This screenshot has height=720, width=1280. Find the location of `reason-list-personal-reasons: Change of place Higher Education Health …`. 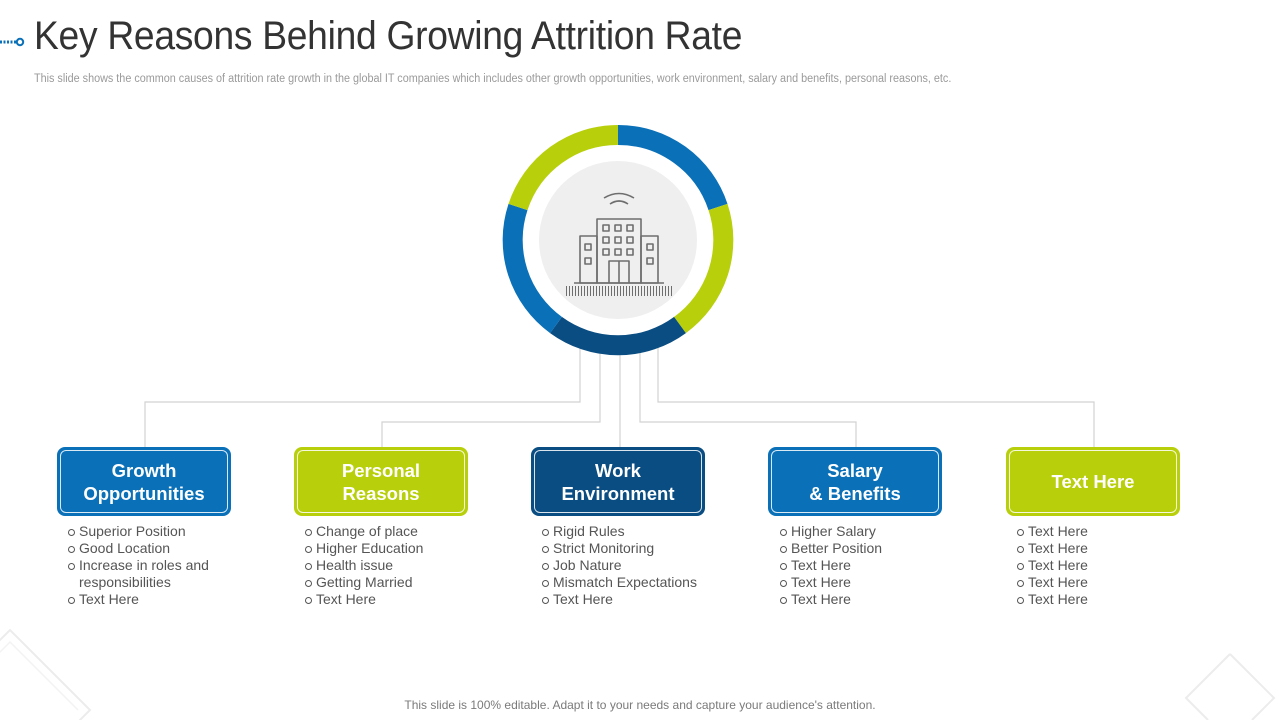

reason-list-personal-reasons: Change of place Higher Education Health … is located at coordinates (364, 565).